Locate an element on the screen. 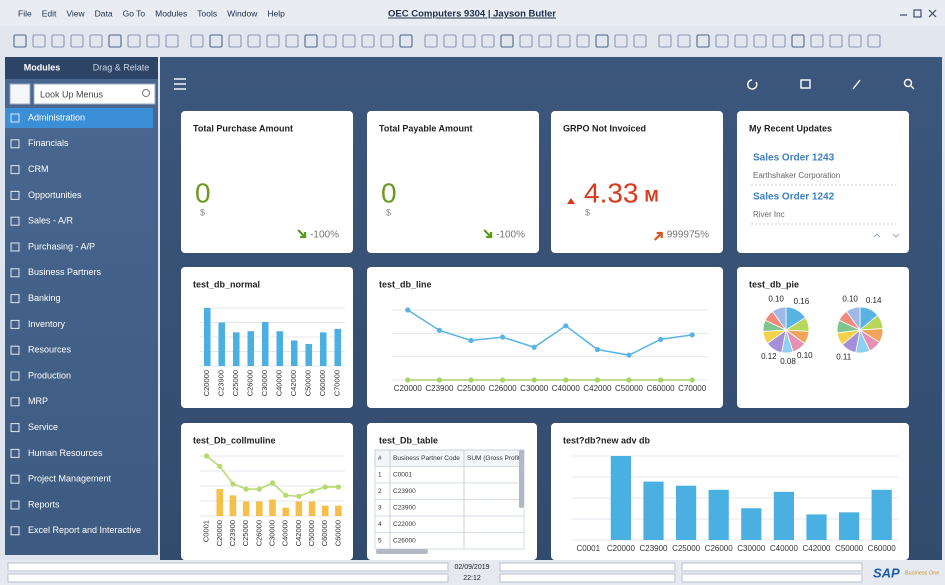 This screenshot has width=945, height=585. search-box is located at coordinates (94, 94).